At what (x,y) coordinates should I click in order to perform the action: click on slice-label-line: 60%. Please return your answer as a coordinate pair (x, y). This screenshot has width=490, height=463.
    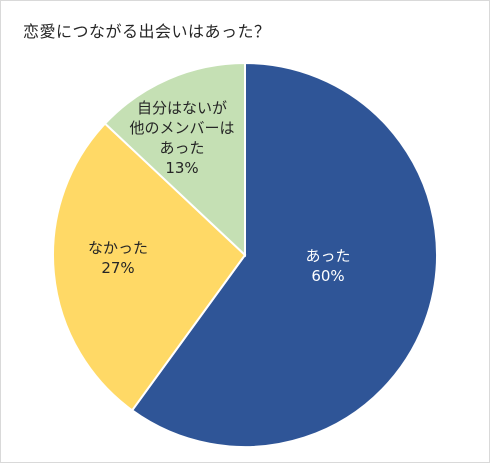
    Looking at the image, I should click on (327, 276).